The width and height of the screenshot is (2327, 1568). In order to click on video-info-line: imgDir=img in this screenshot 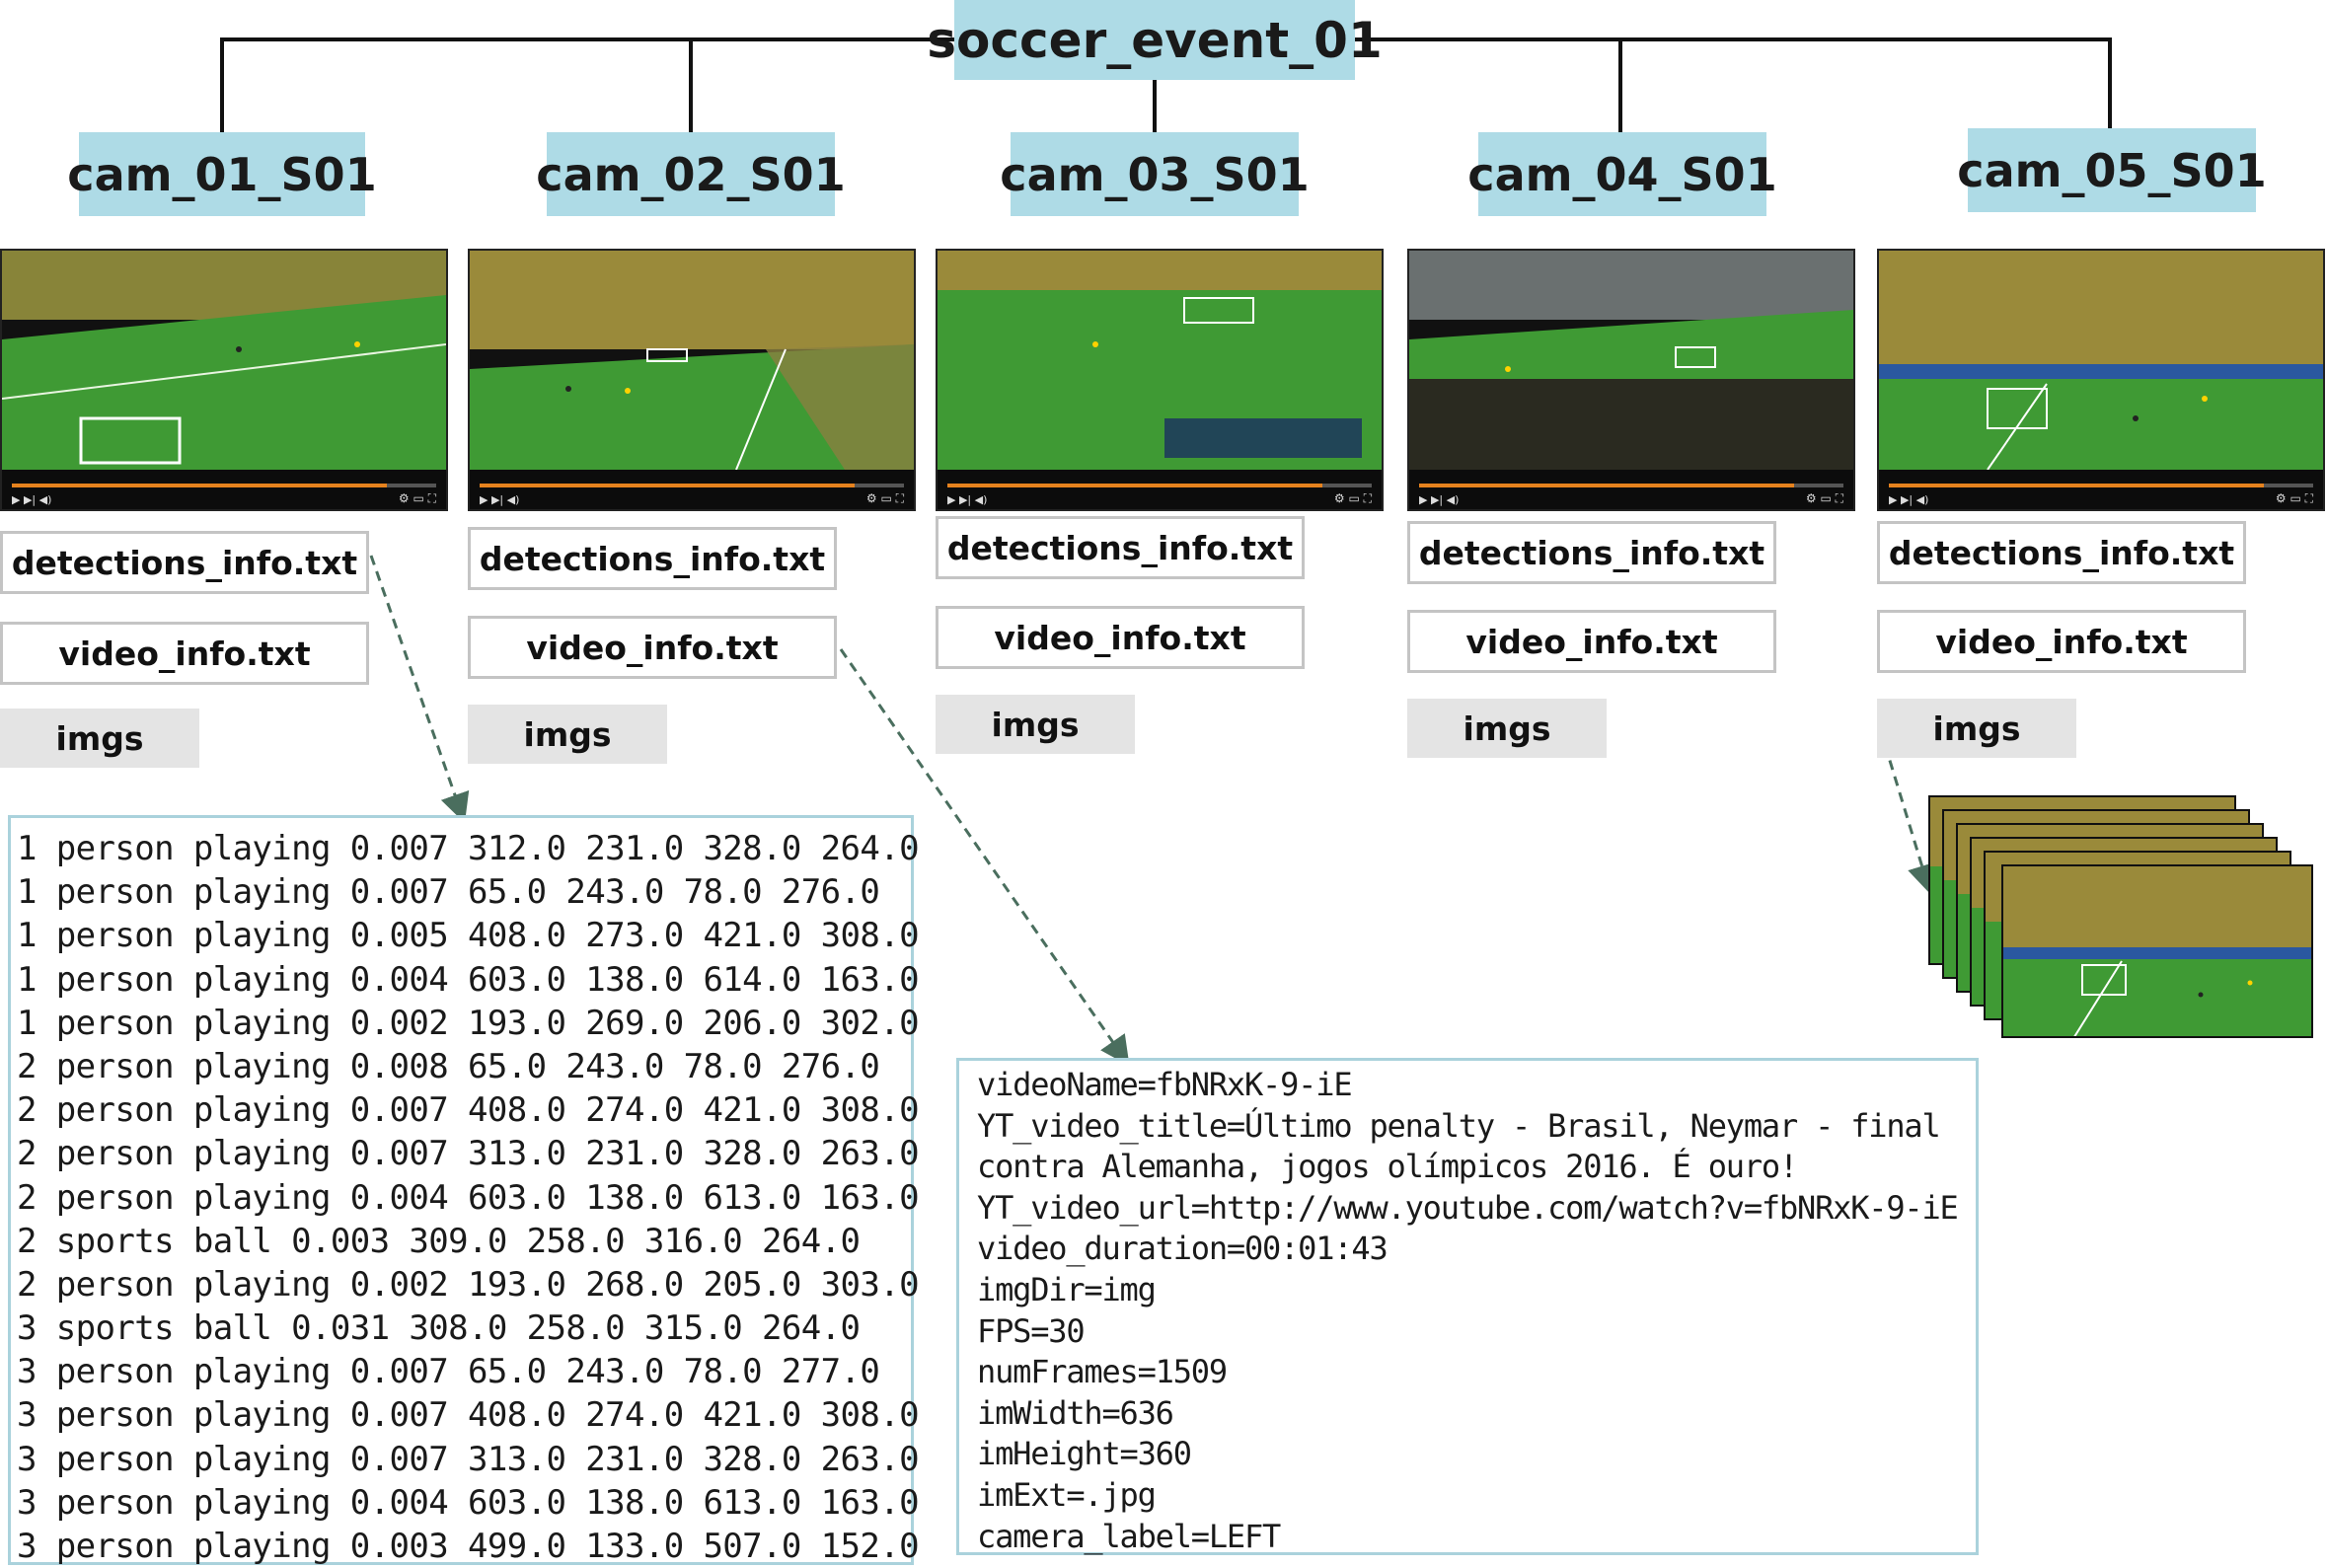, I will do `click(1067, 1289)`.